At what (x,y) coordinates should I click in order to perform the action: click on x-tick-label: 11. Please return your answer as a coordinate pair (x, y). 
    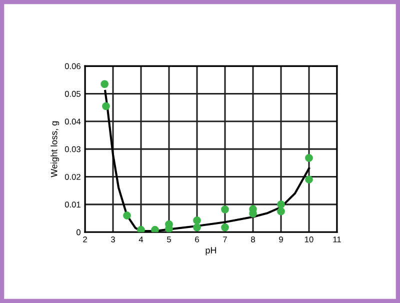
    Looking at the image, I should click on (337, 239).